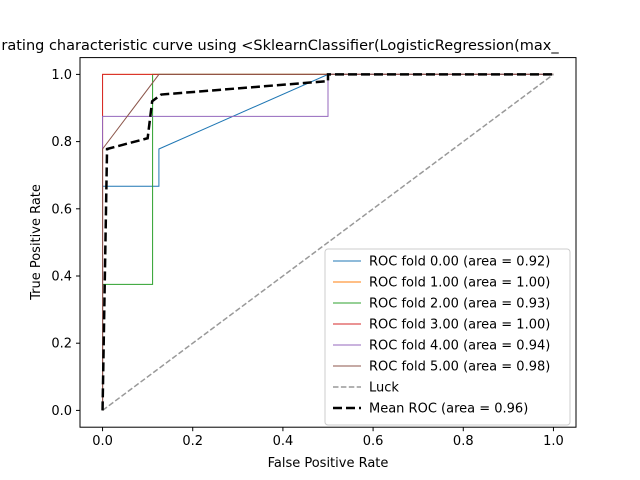  I want to click on legend-label-7: Mean ROC (area = 0.96), so click(448, 409).